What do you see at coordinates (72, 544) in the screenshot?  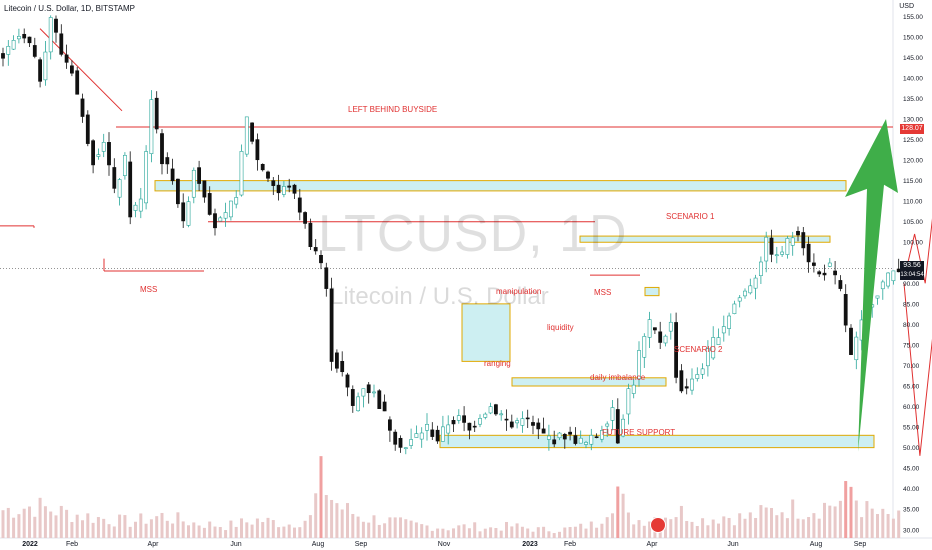 I see `time-tick-label: Feb` at bounding box center [72, 544].